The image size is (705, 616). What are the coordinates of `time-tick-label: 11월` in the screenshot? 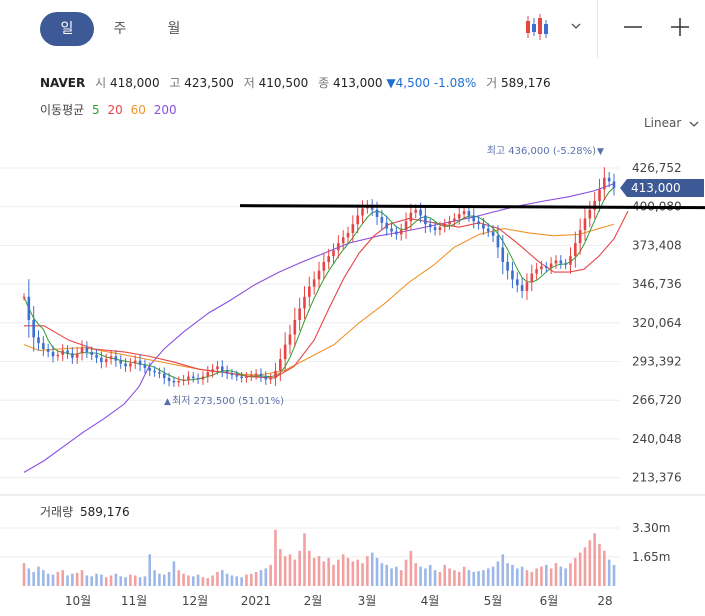 It's located at (134, 601).